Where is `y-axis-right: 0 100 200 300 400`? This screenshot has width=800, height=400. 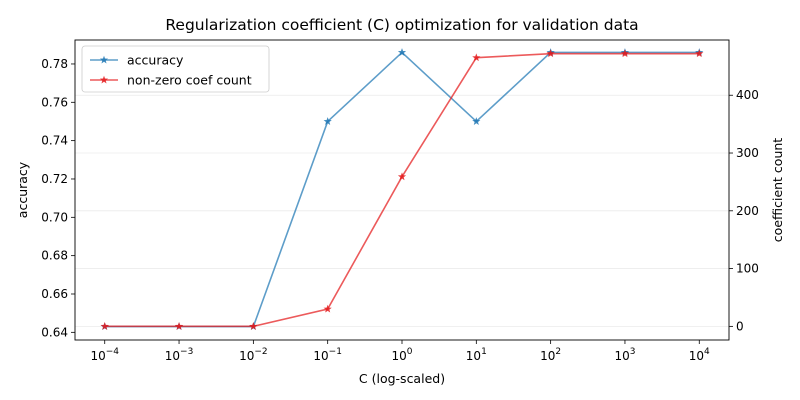 y-axis-right: 0 100 200 300 400 is located at coordinates (744, 210).